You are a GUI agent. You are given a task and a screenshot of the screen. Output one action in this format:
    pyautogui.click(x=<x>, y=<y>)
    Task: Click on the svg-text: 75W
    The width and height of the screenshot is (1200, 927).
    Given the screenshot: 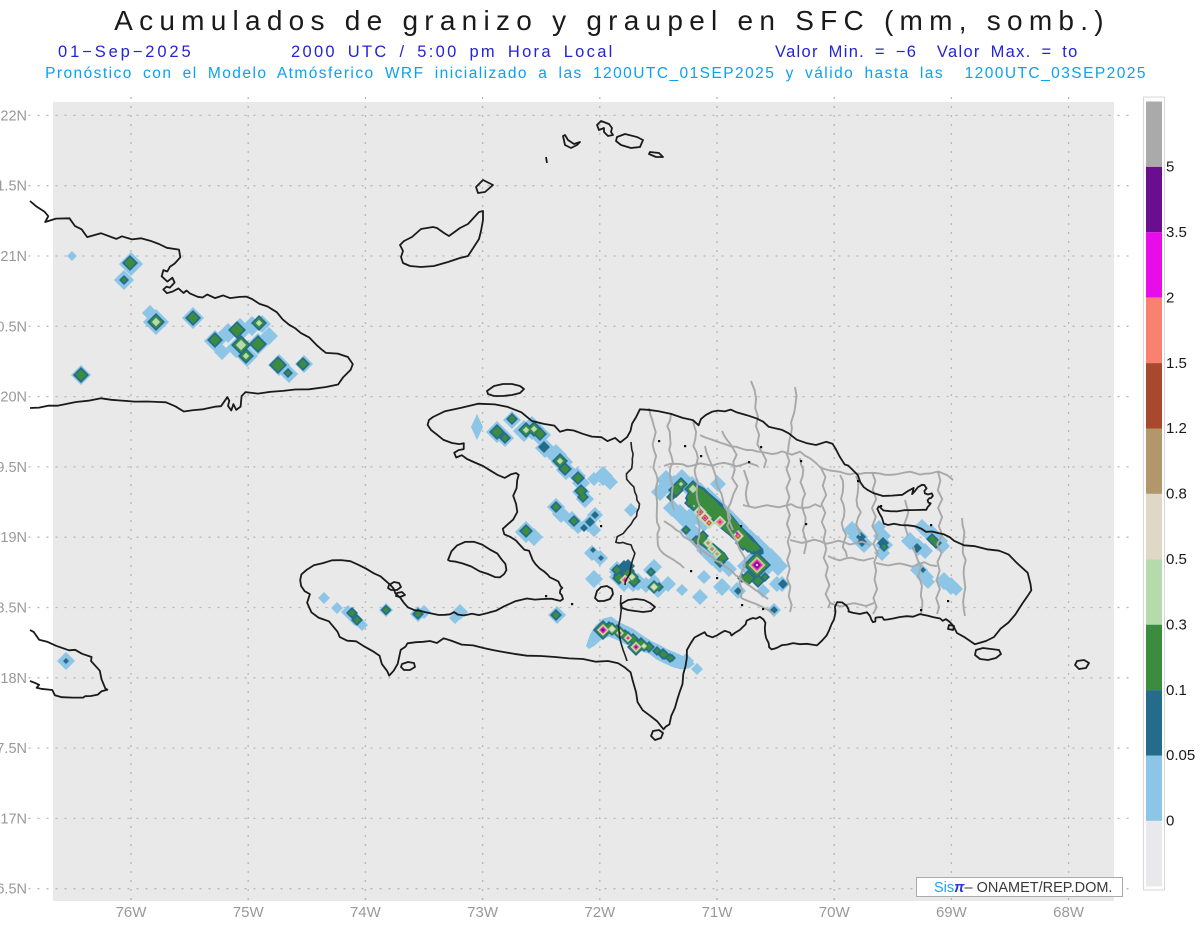 What is the action you would take?
    pyautogui.click(x=249, y=912)
    